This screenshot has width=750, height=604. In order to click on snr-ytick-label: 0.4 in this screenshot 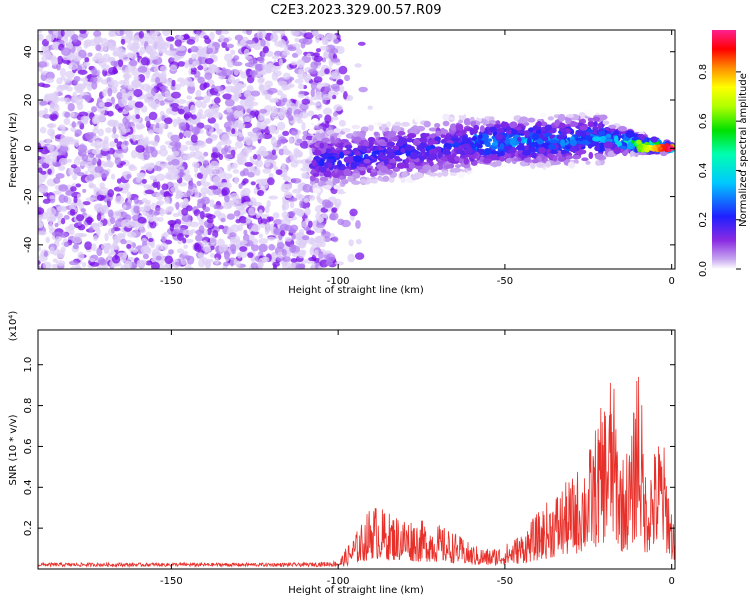, I will do `click(28, 487)`.